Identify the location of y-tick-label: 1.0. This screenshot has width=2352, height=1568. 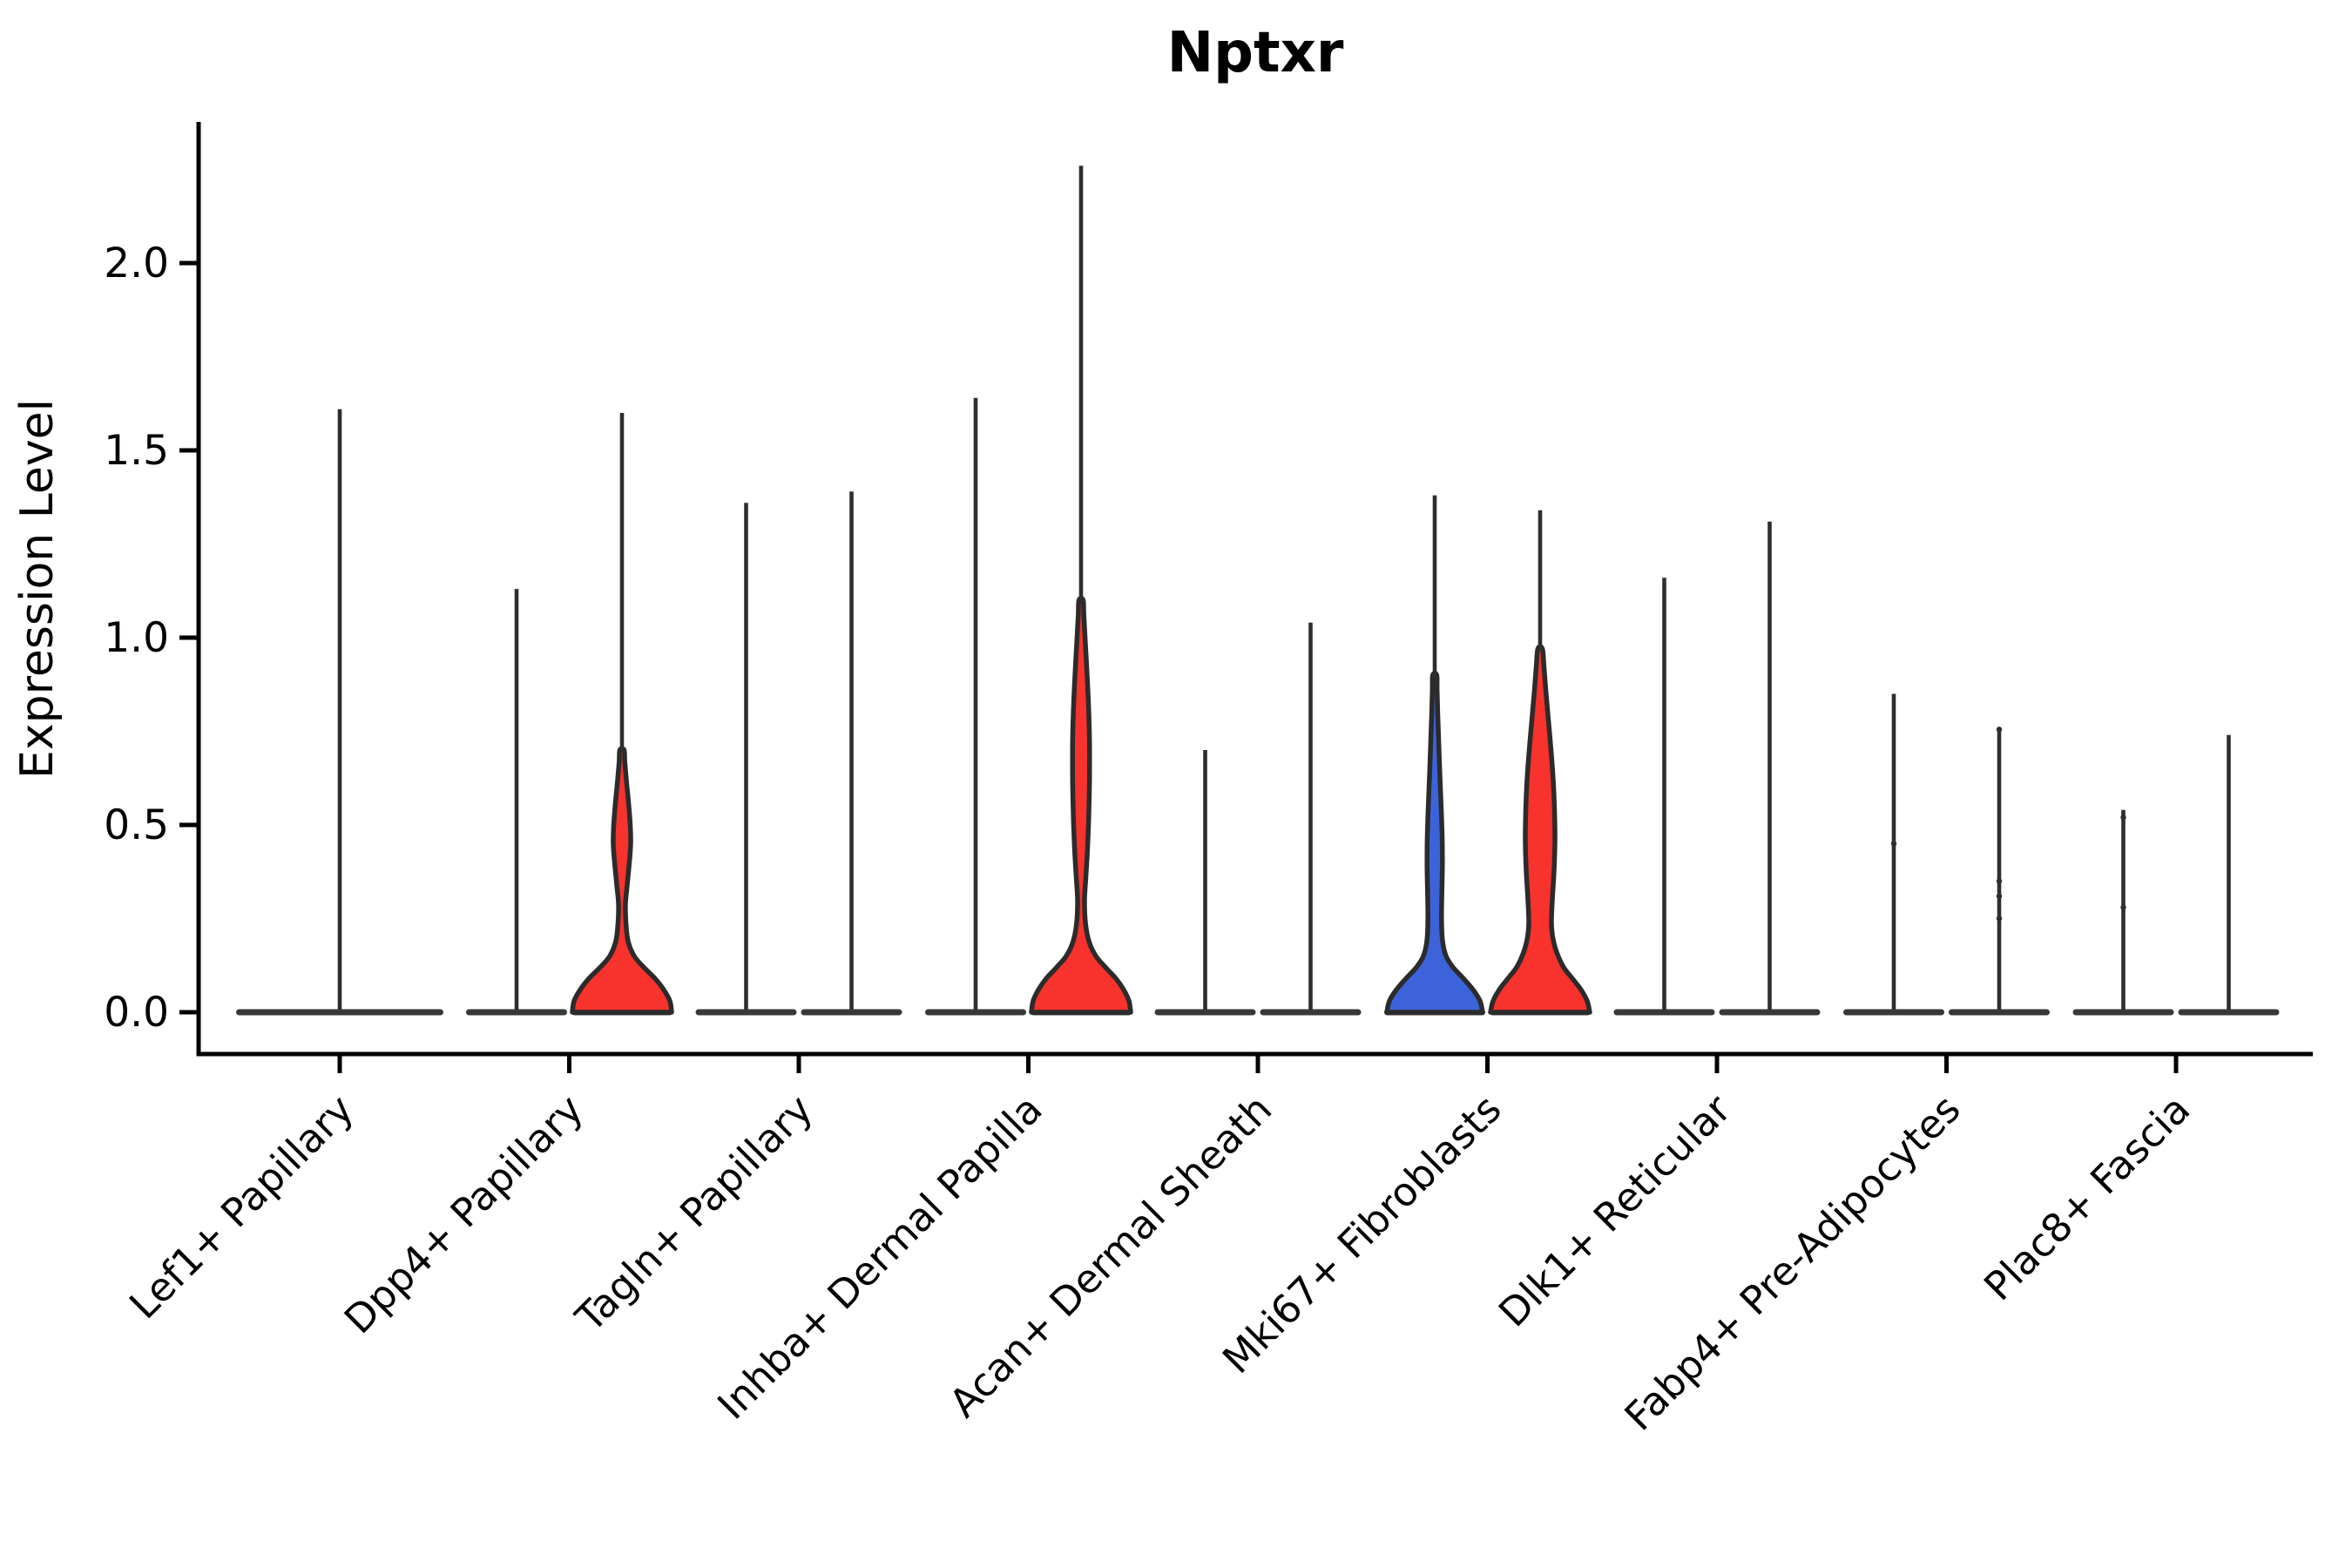
(136, 638).